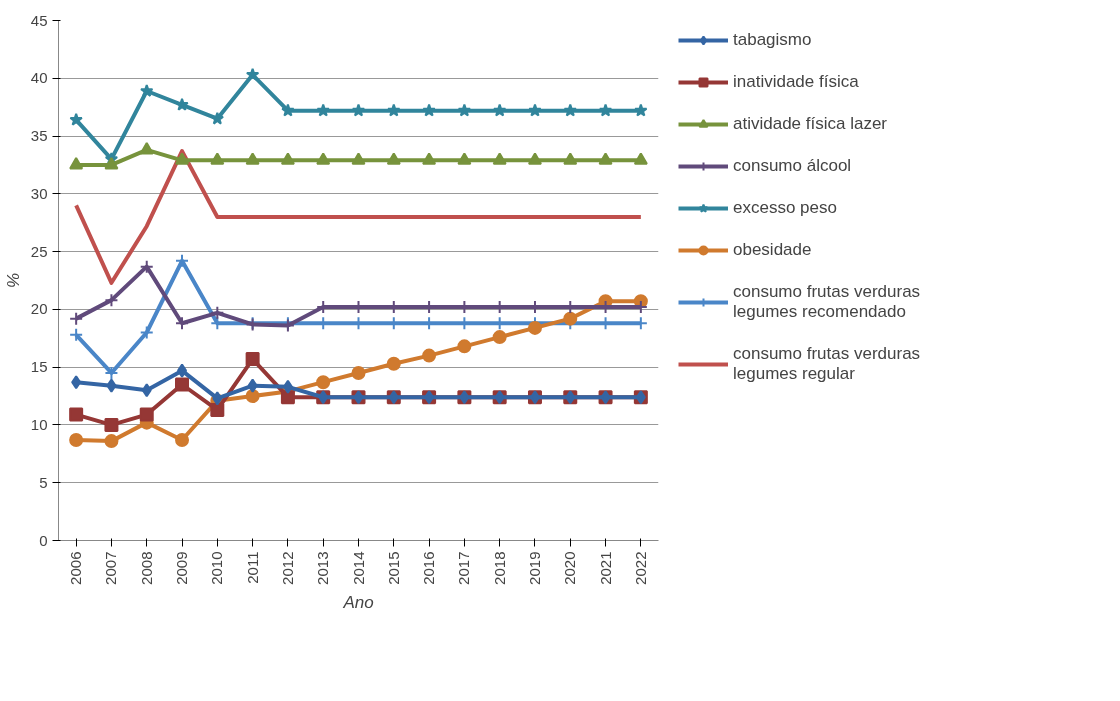  What do you see at coordinates (499, 568) in the screenshot?
I see `x-tick-label: 2018` at bounding box center [499, 568].